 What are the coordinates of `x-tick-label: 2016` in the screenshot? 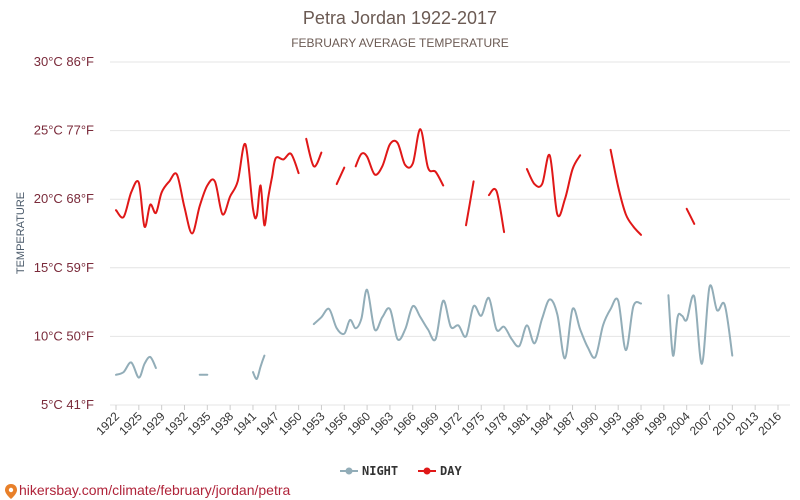 It's located at (769, 423).